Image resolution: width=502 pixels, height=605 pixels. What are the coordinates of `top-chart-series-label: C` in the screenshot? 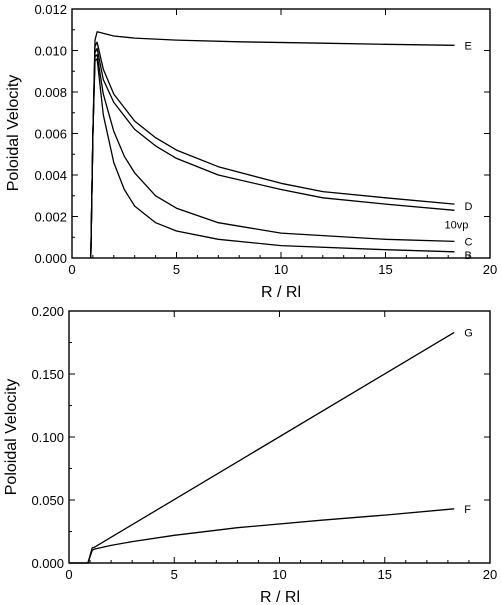 It's located at (468, 242).